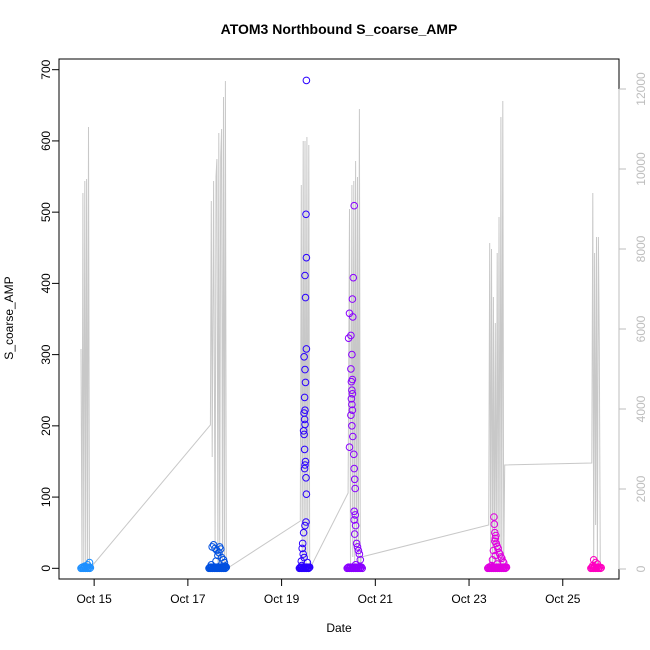 Image resolution: width=650 pixels, height=650 pixels. Describe the element at coordinates (339, 628) in the screenshot. I see `x-axis-label: Date` at that location.